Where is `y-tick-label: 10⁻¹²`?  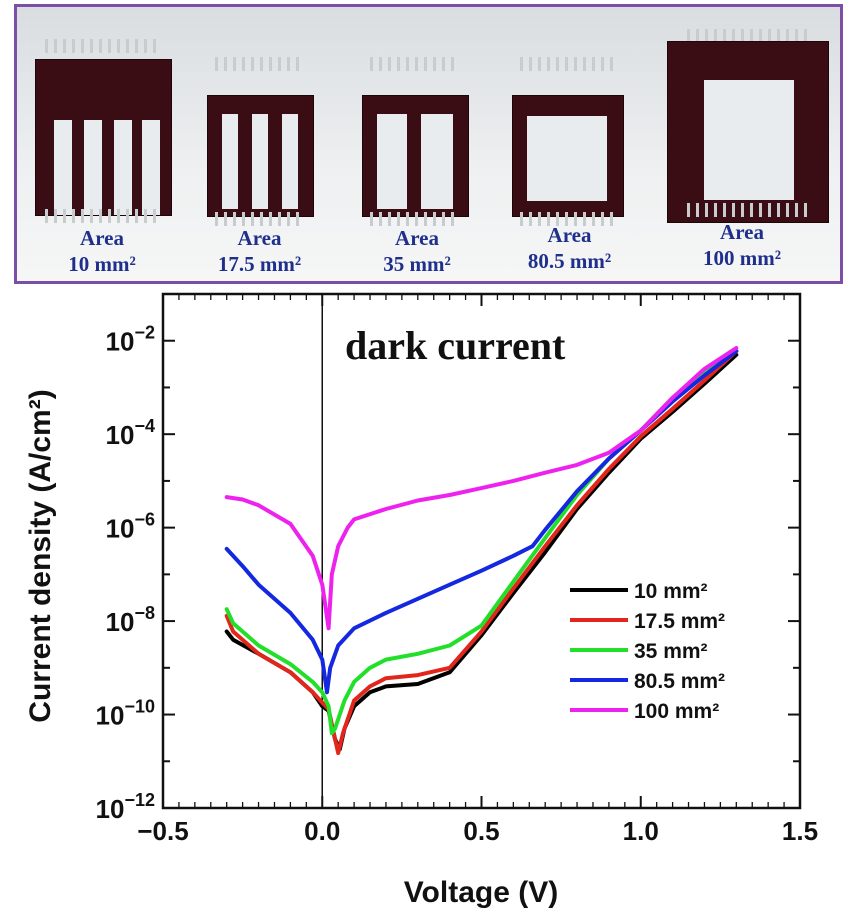
y-tick-label: 10⁻¹² is located at coordinates (125, 807).